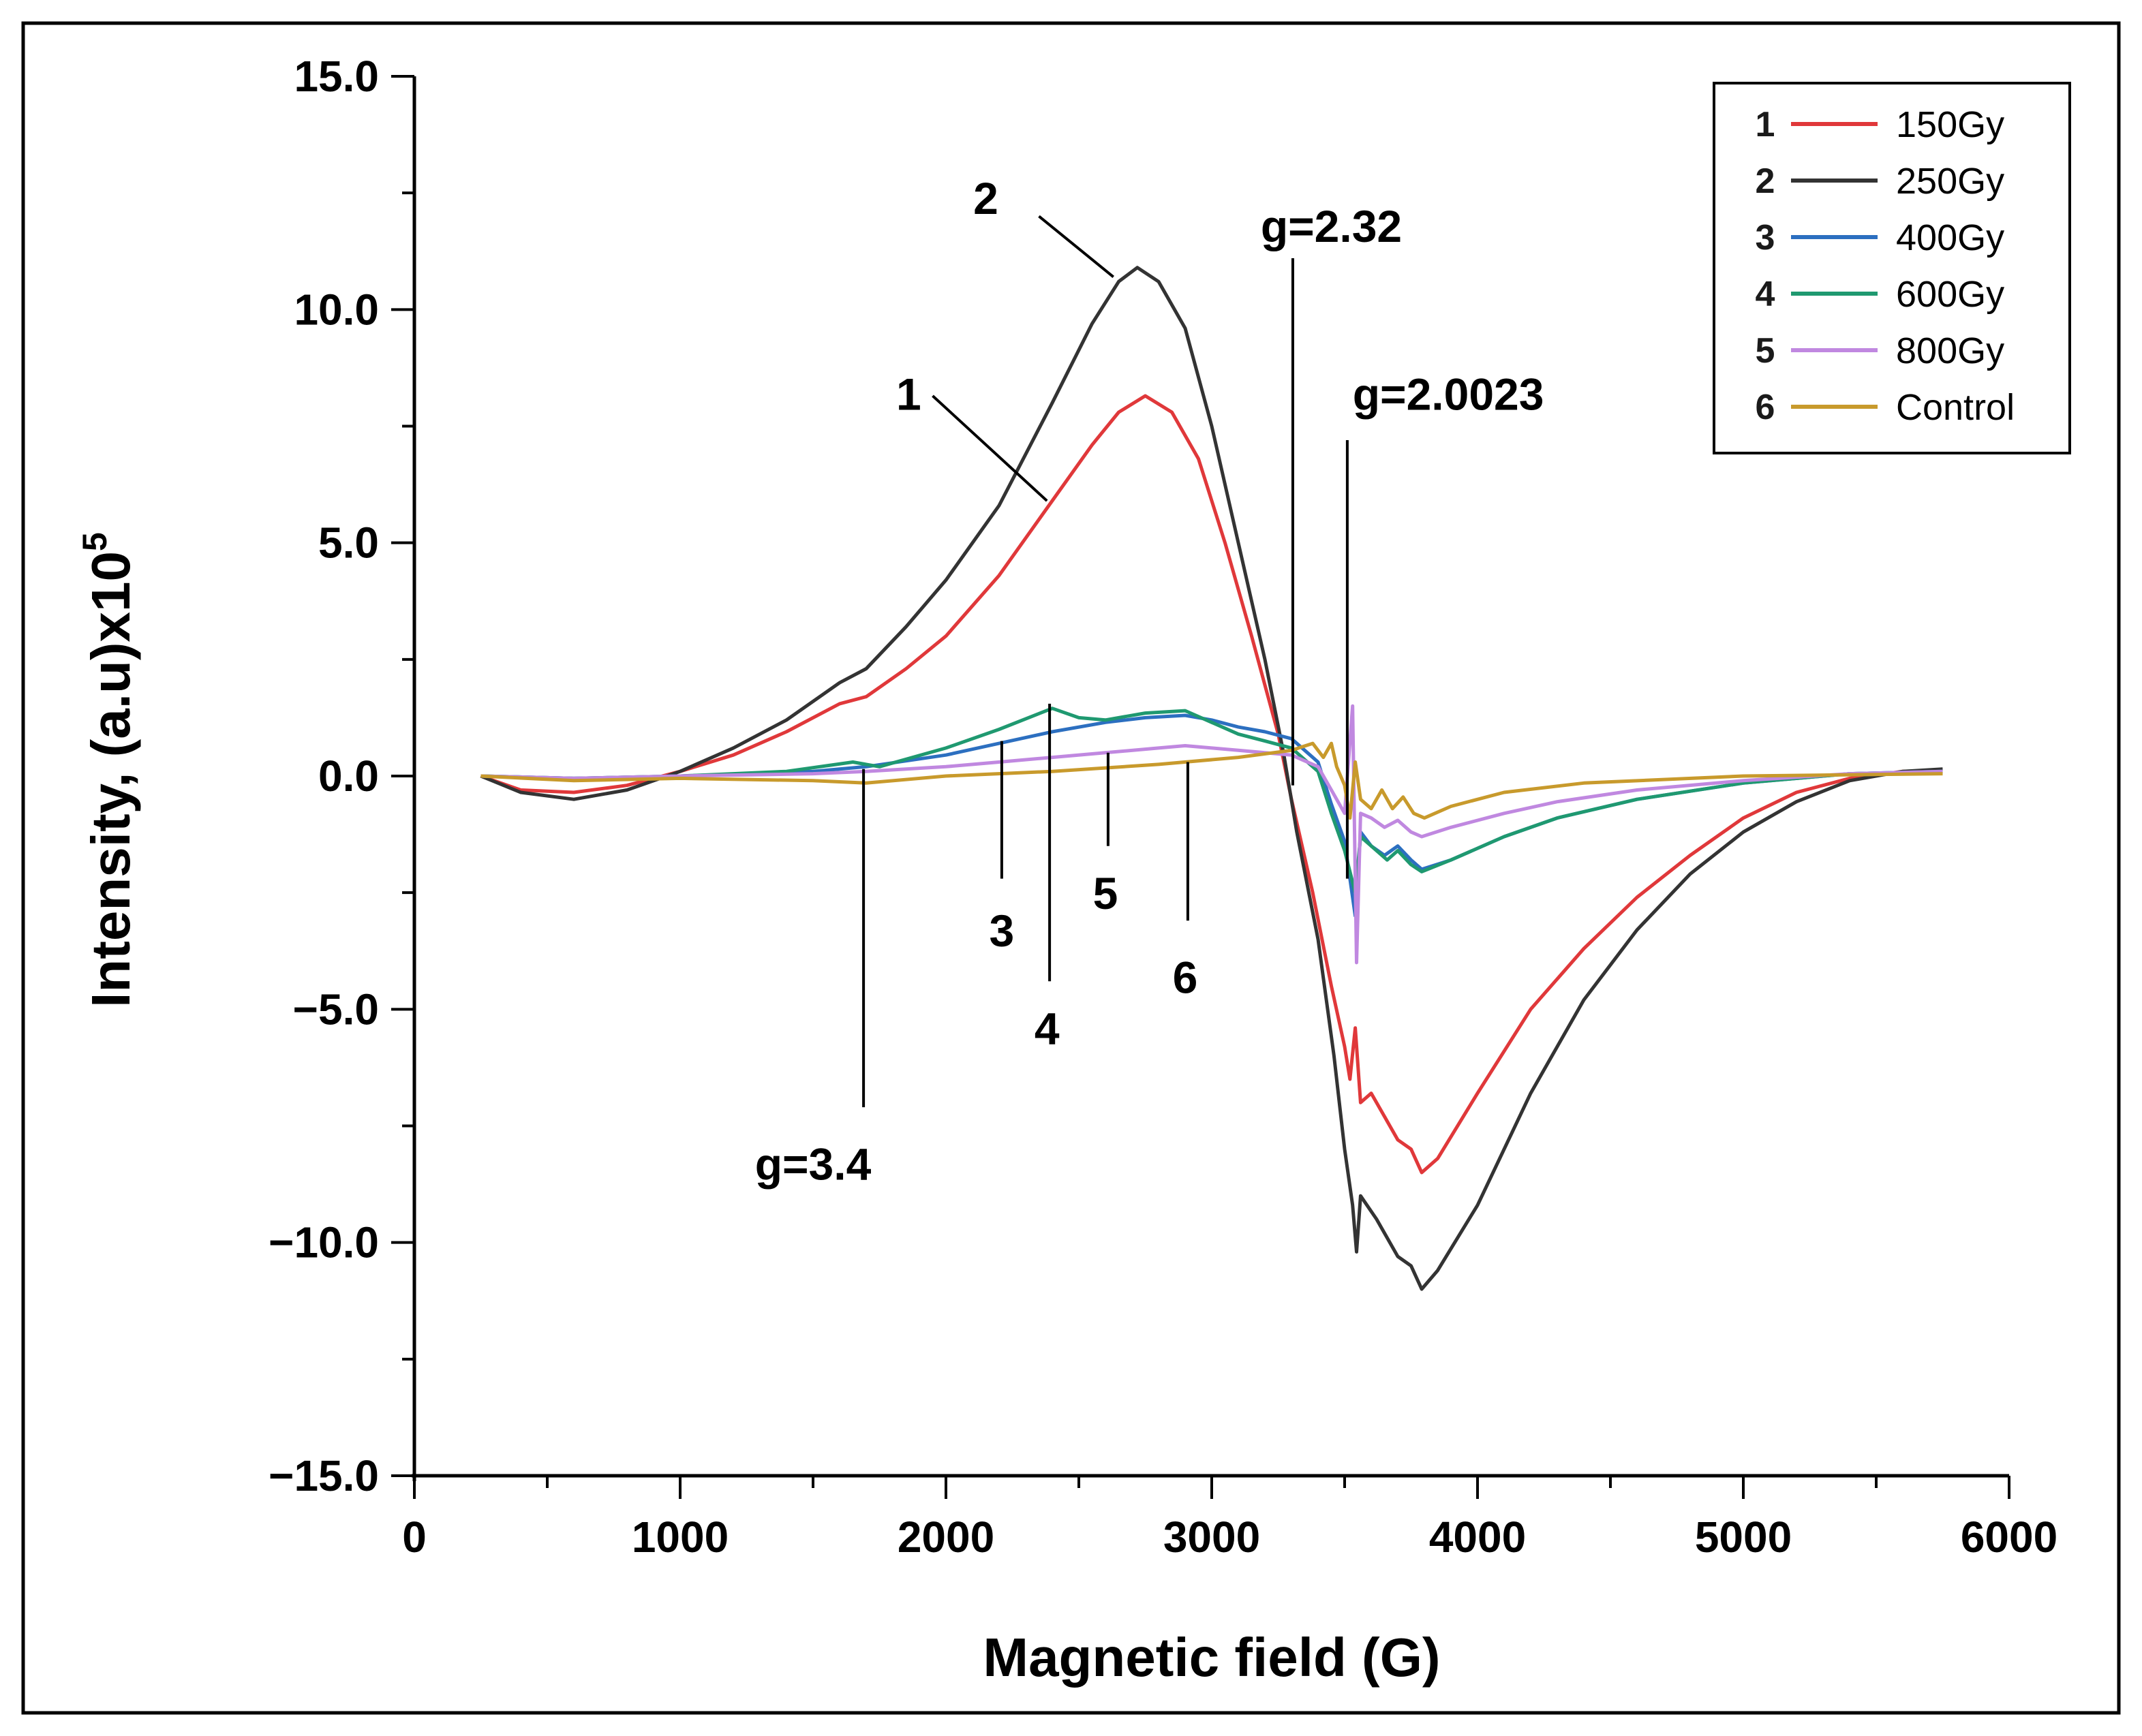 This screenshot has width=2142, height=1736. Describe the element at coordinates (336, 76) in the screenshot. I see `y-tick-label: 15.0` at that location.